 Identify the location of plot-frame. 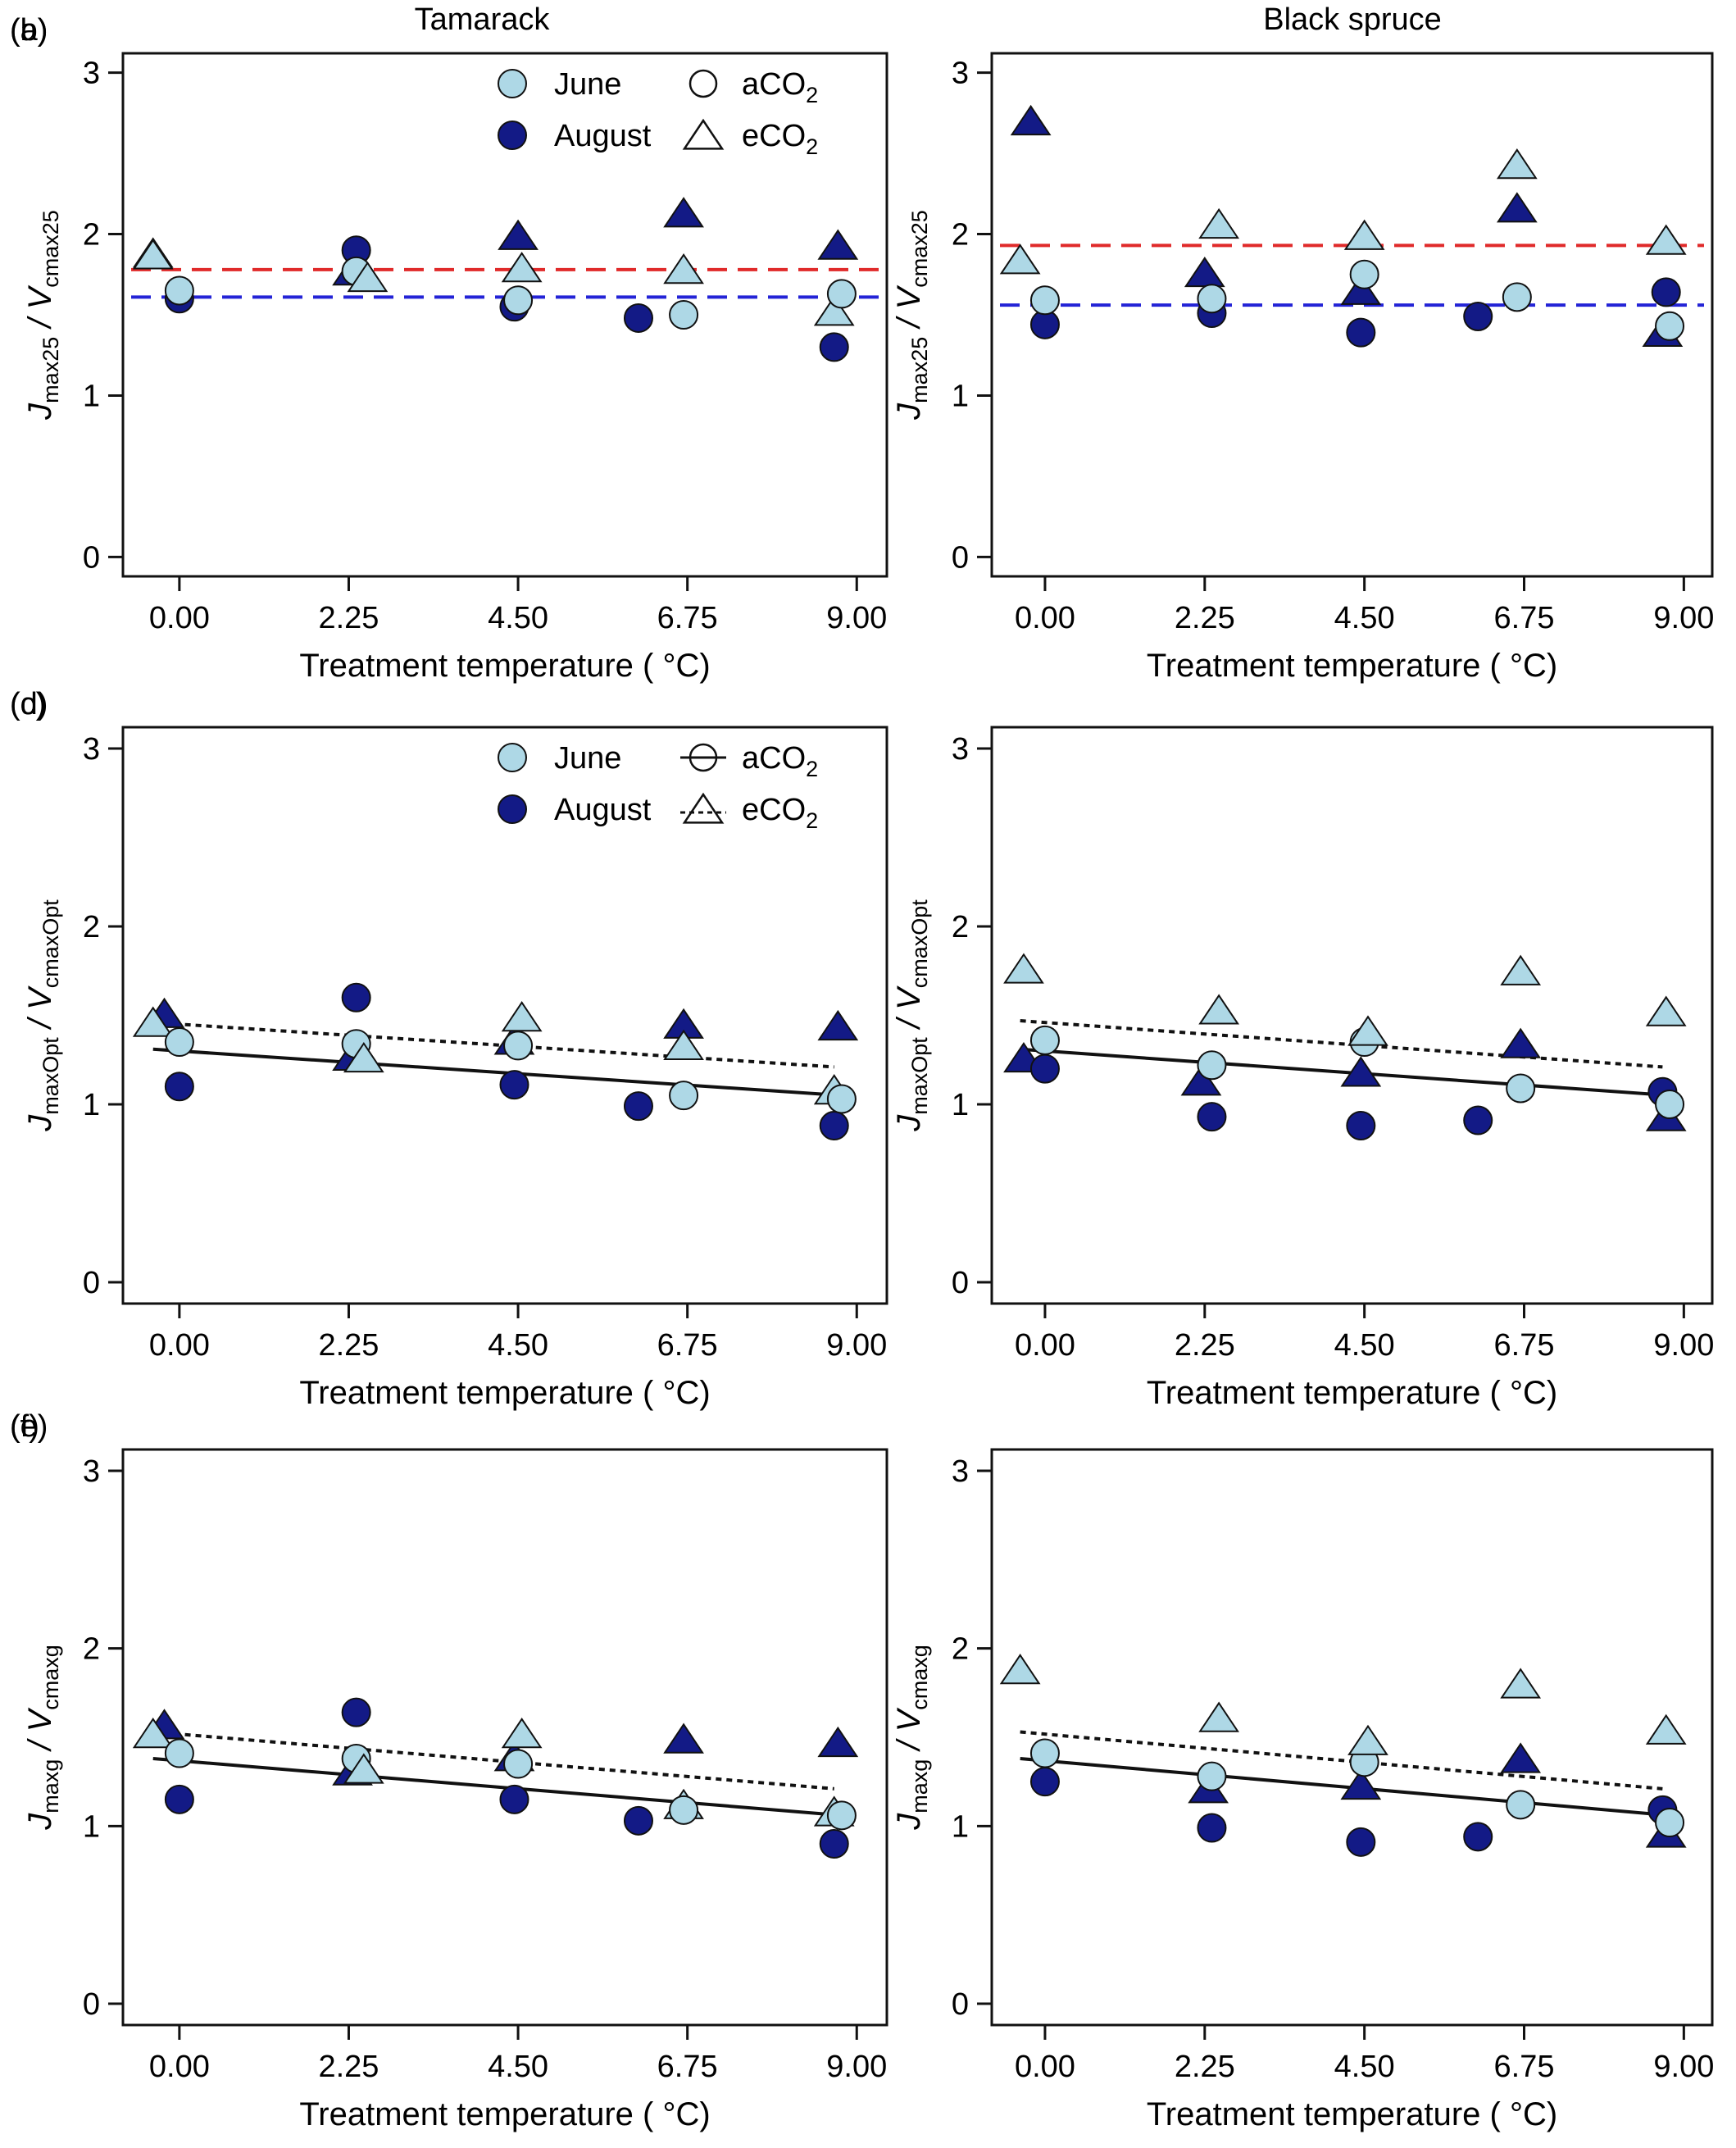
(1352, 1737).